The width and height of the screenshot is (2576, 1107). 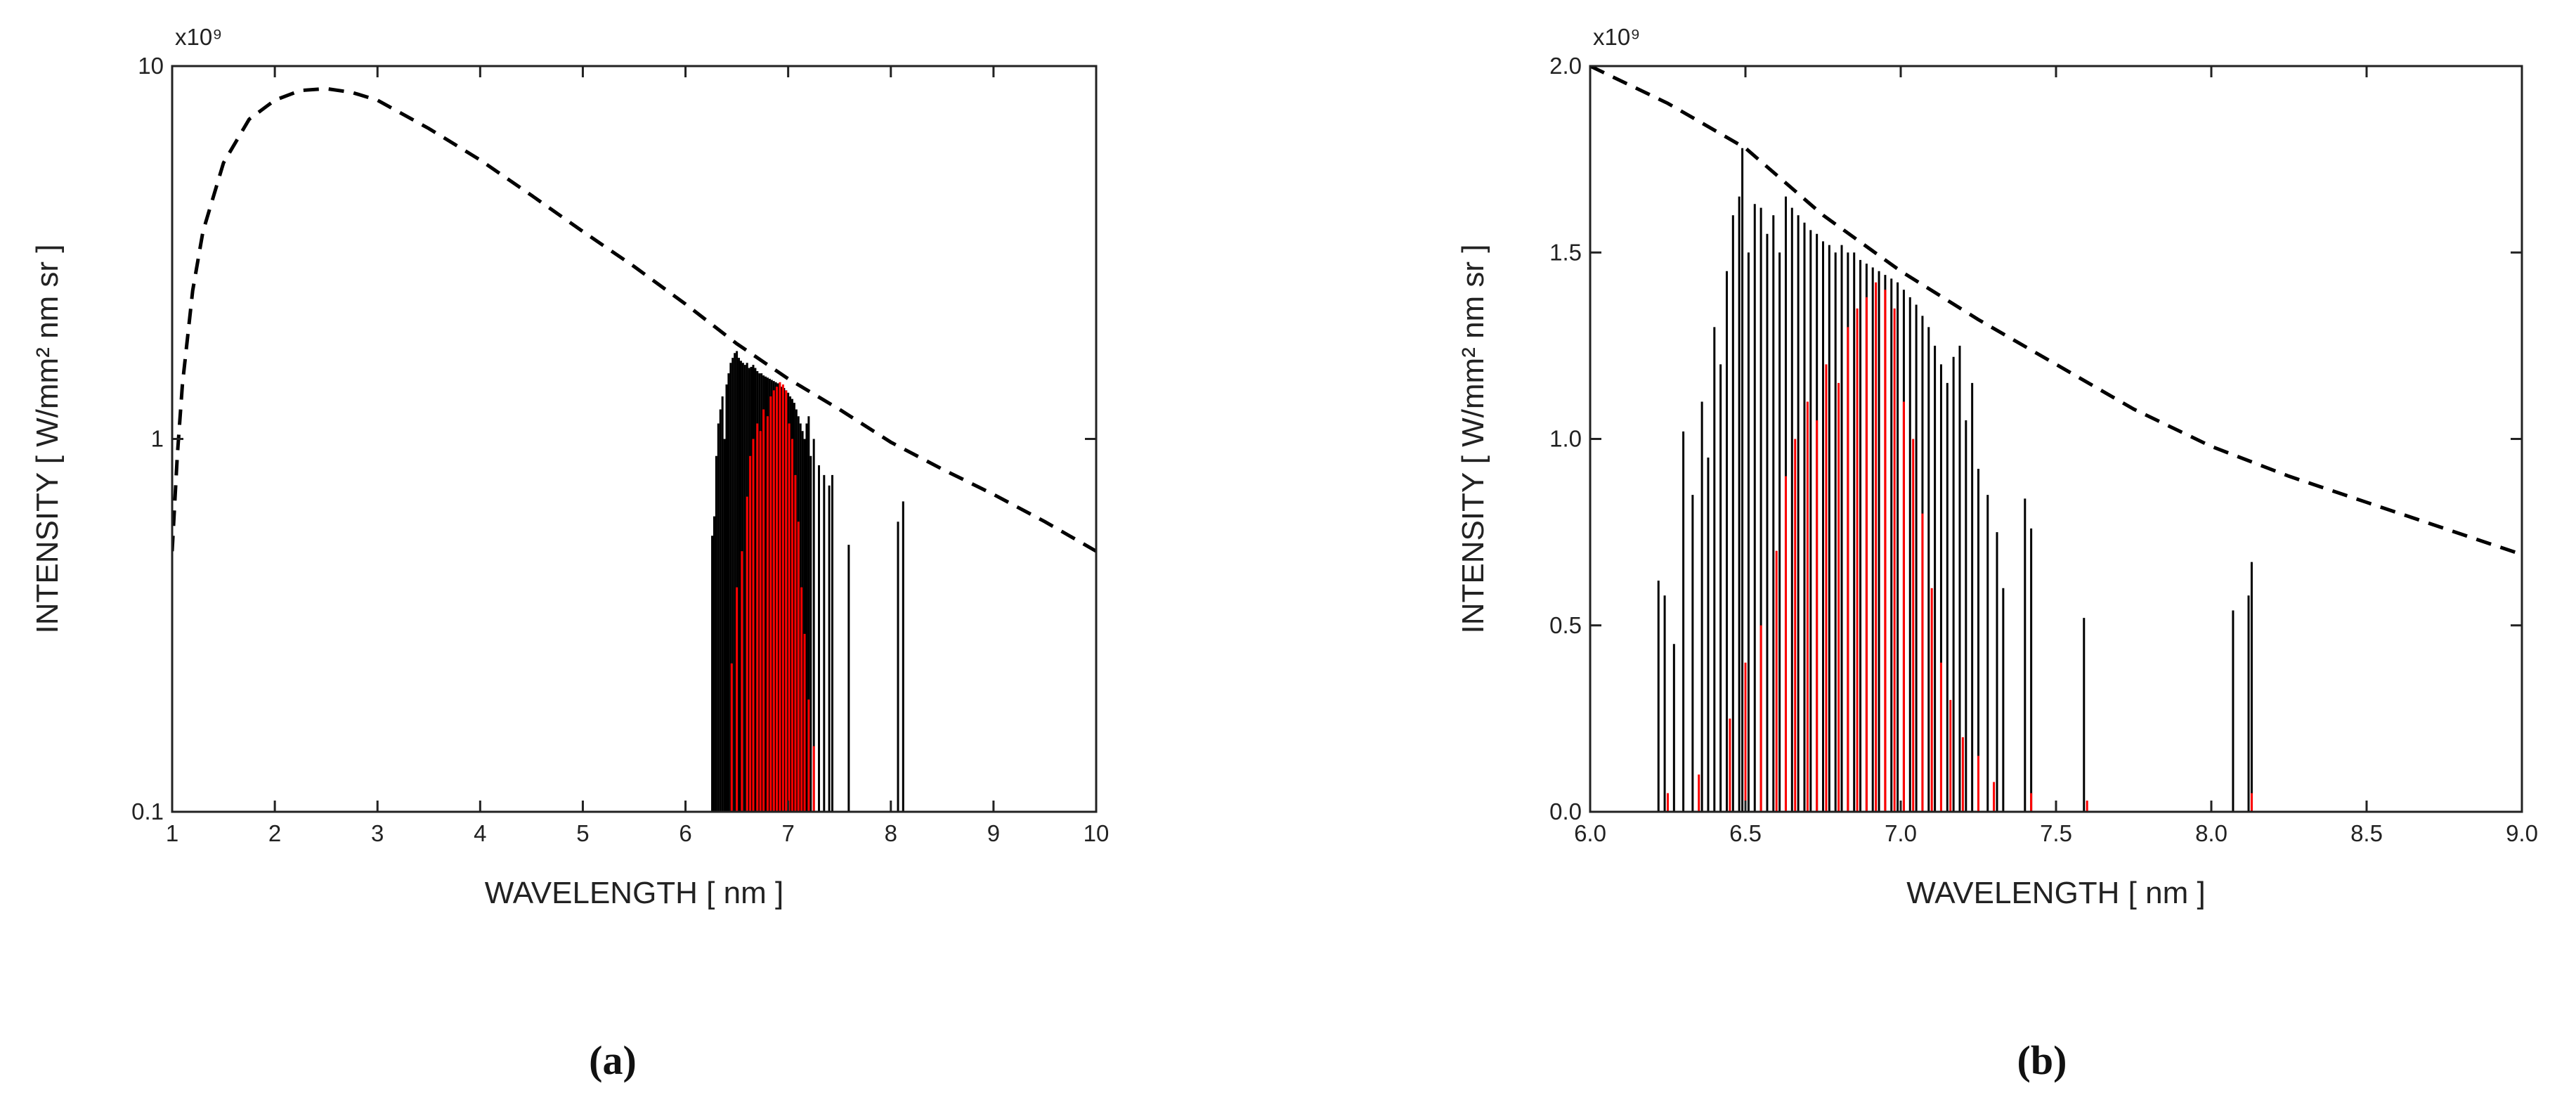 What do you see at coordinates (787, 833) in the screenshot?
I see `x-tick-label: 7` at bounding box center [787, 833].